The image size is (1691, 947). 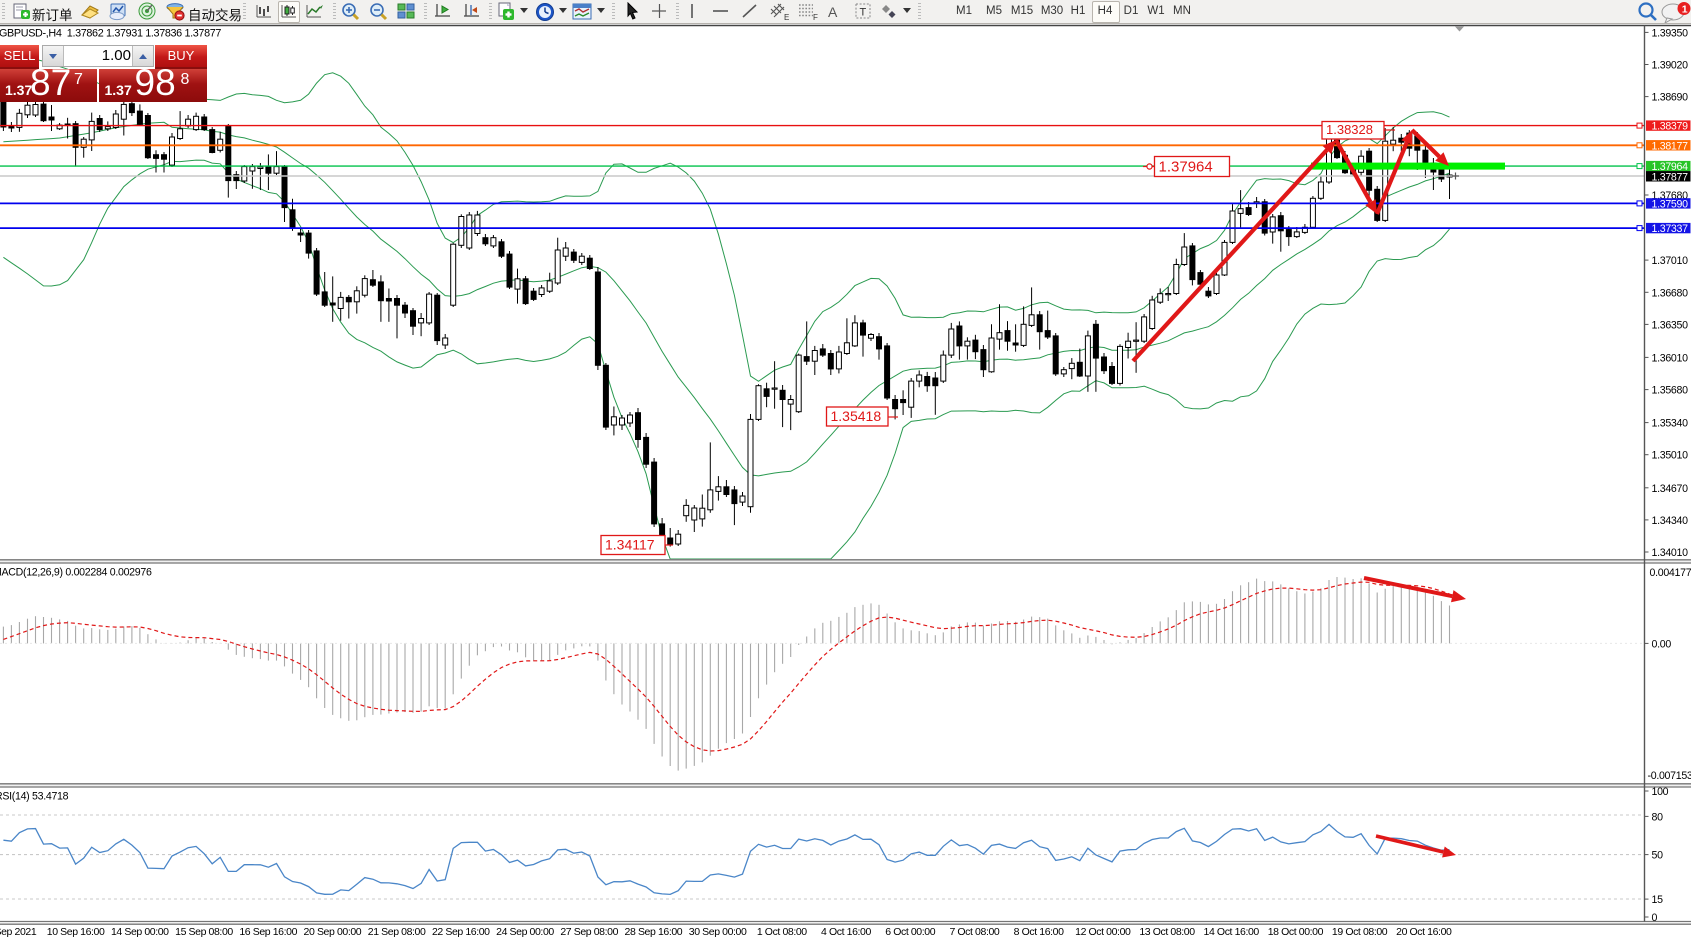 What do you see at coordinates (630, 545) in the screenshot?
I see `svg-text: 1.34117` at bounding box center [630, 545].